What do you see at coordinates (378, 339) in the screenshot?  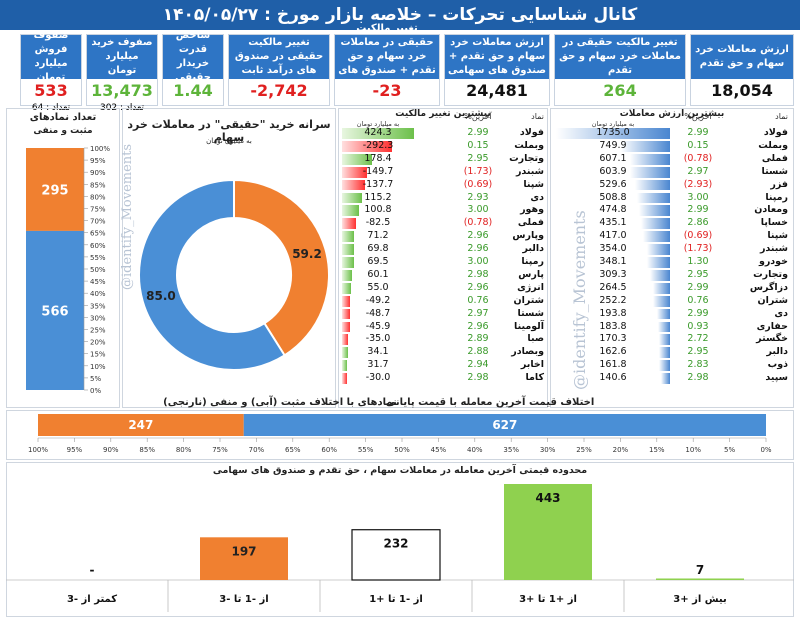 I see `row-value: -35.0` at bounding box center [378, 339].